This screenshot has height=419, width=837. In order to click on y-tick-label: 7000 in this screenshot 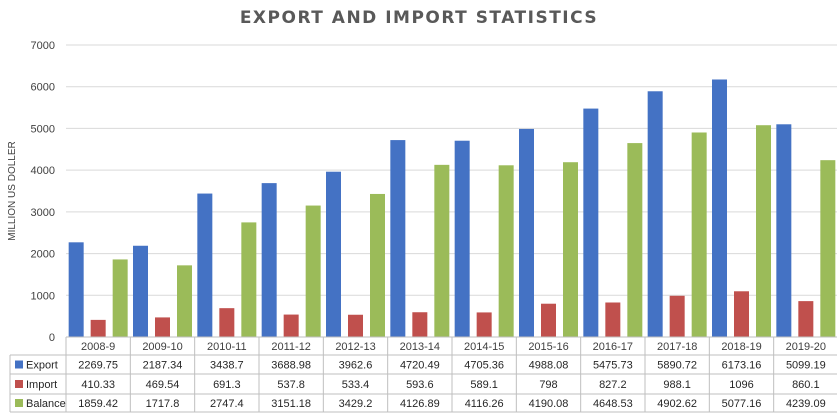, I will do `click(43, 46)`.